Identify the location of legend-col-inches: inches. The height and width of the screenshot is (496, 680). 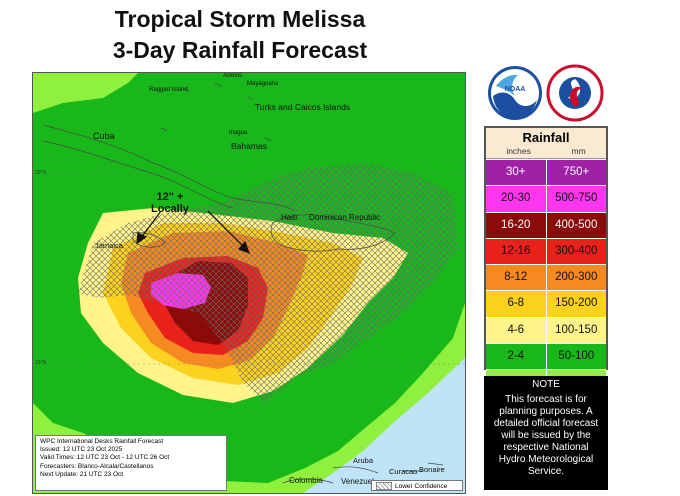
(518, 151).